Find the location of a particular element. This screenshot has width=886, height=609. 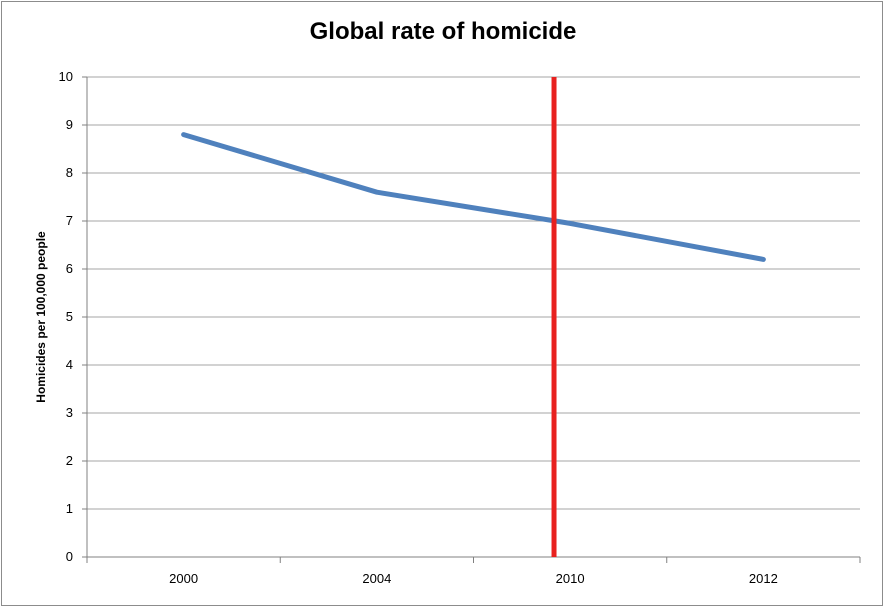

y-tick-label: 3 is located at coordinates (69, 412).